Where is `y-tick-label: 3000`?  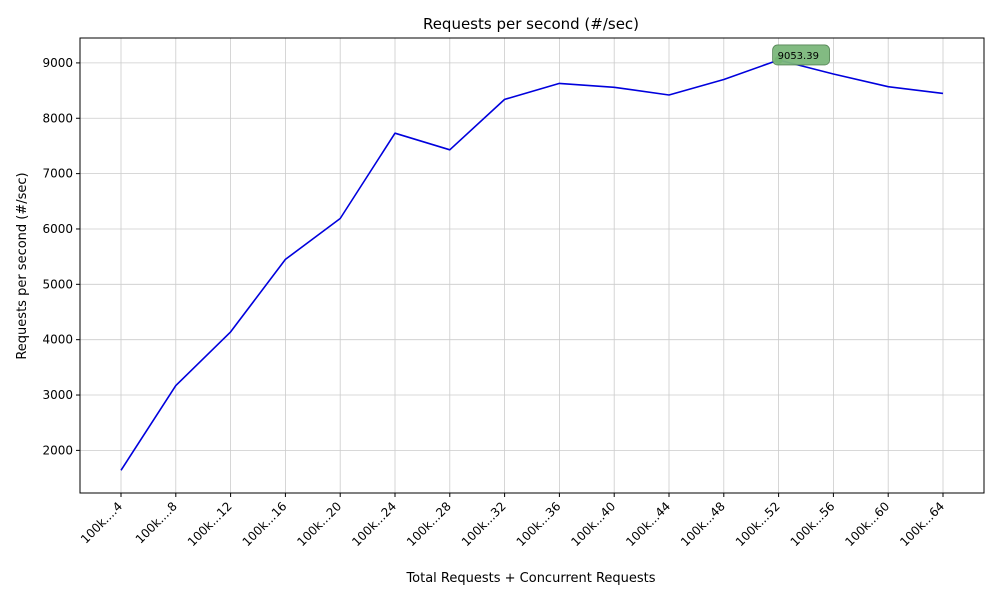
y-tick-label: 3000 is located at coordinates (57, 395).